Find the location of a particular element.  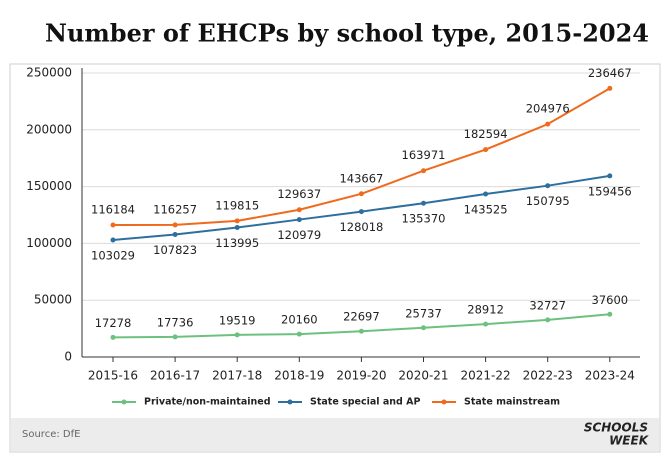

x-tick-label: 2017-18 is located at coordinates (237, 376).